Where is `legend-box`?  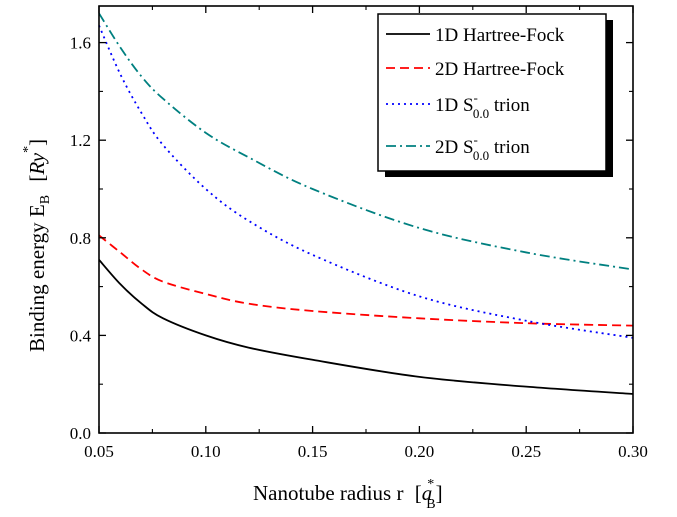 legend-box is located at coordinates (492, 92).